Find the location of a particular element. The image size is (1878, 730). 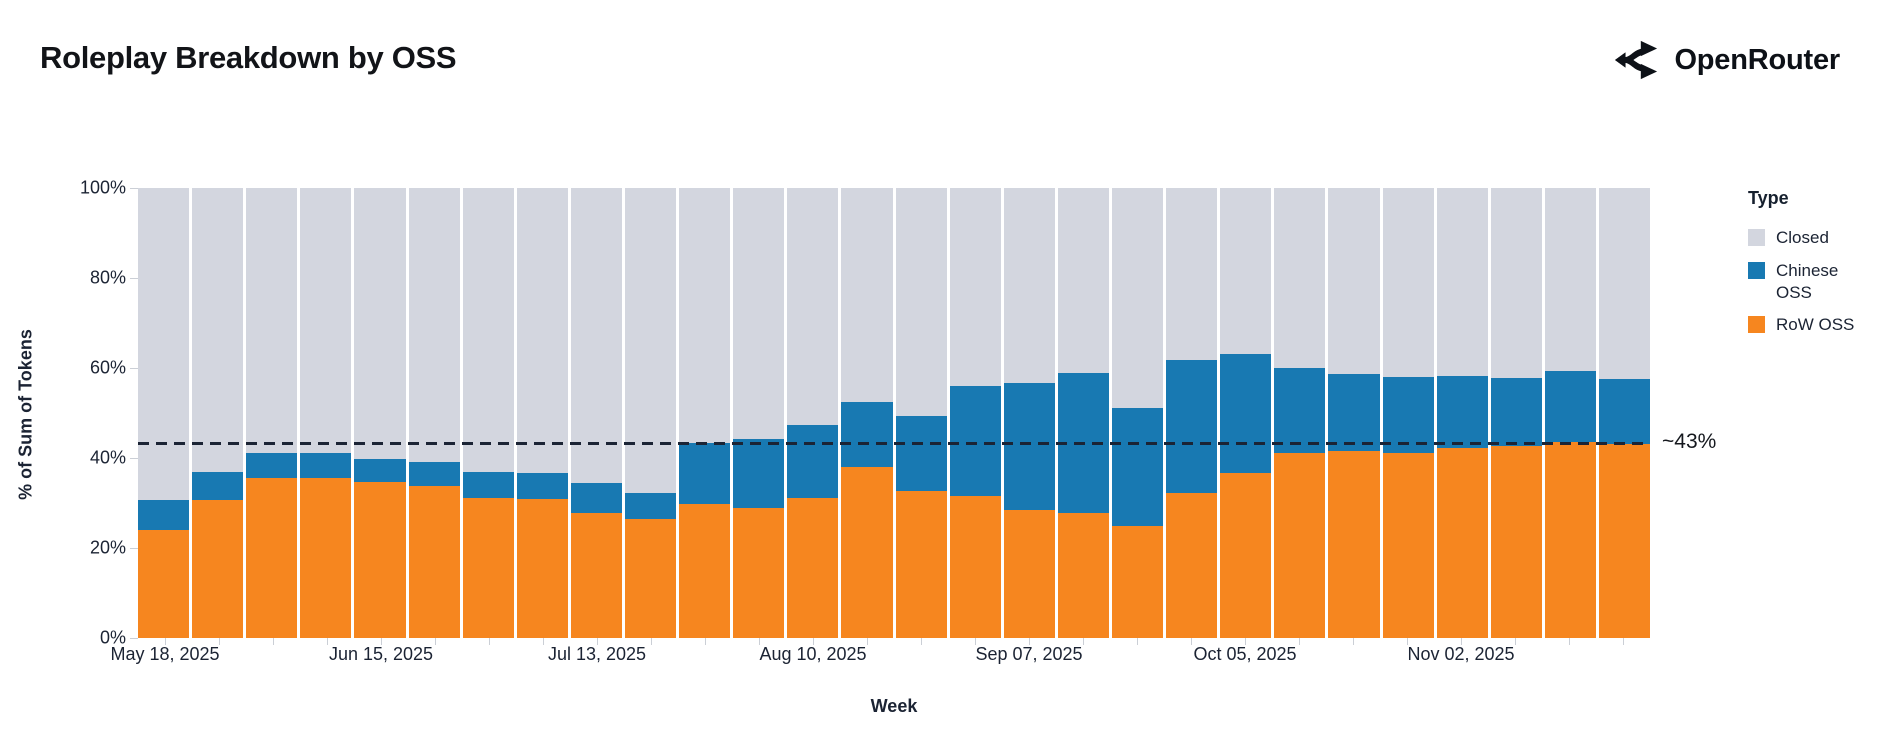

bar-jul-20-2025 is located at coordinates (650, 413).